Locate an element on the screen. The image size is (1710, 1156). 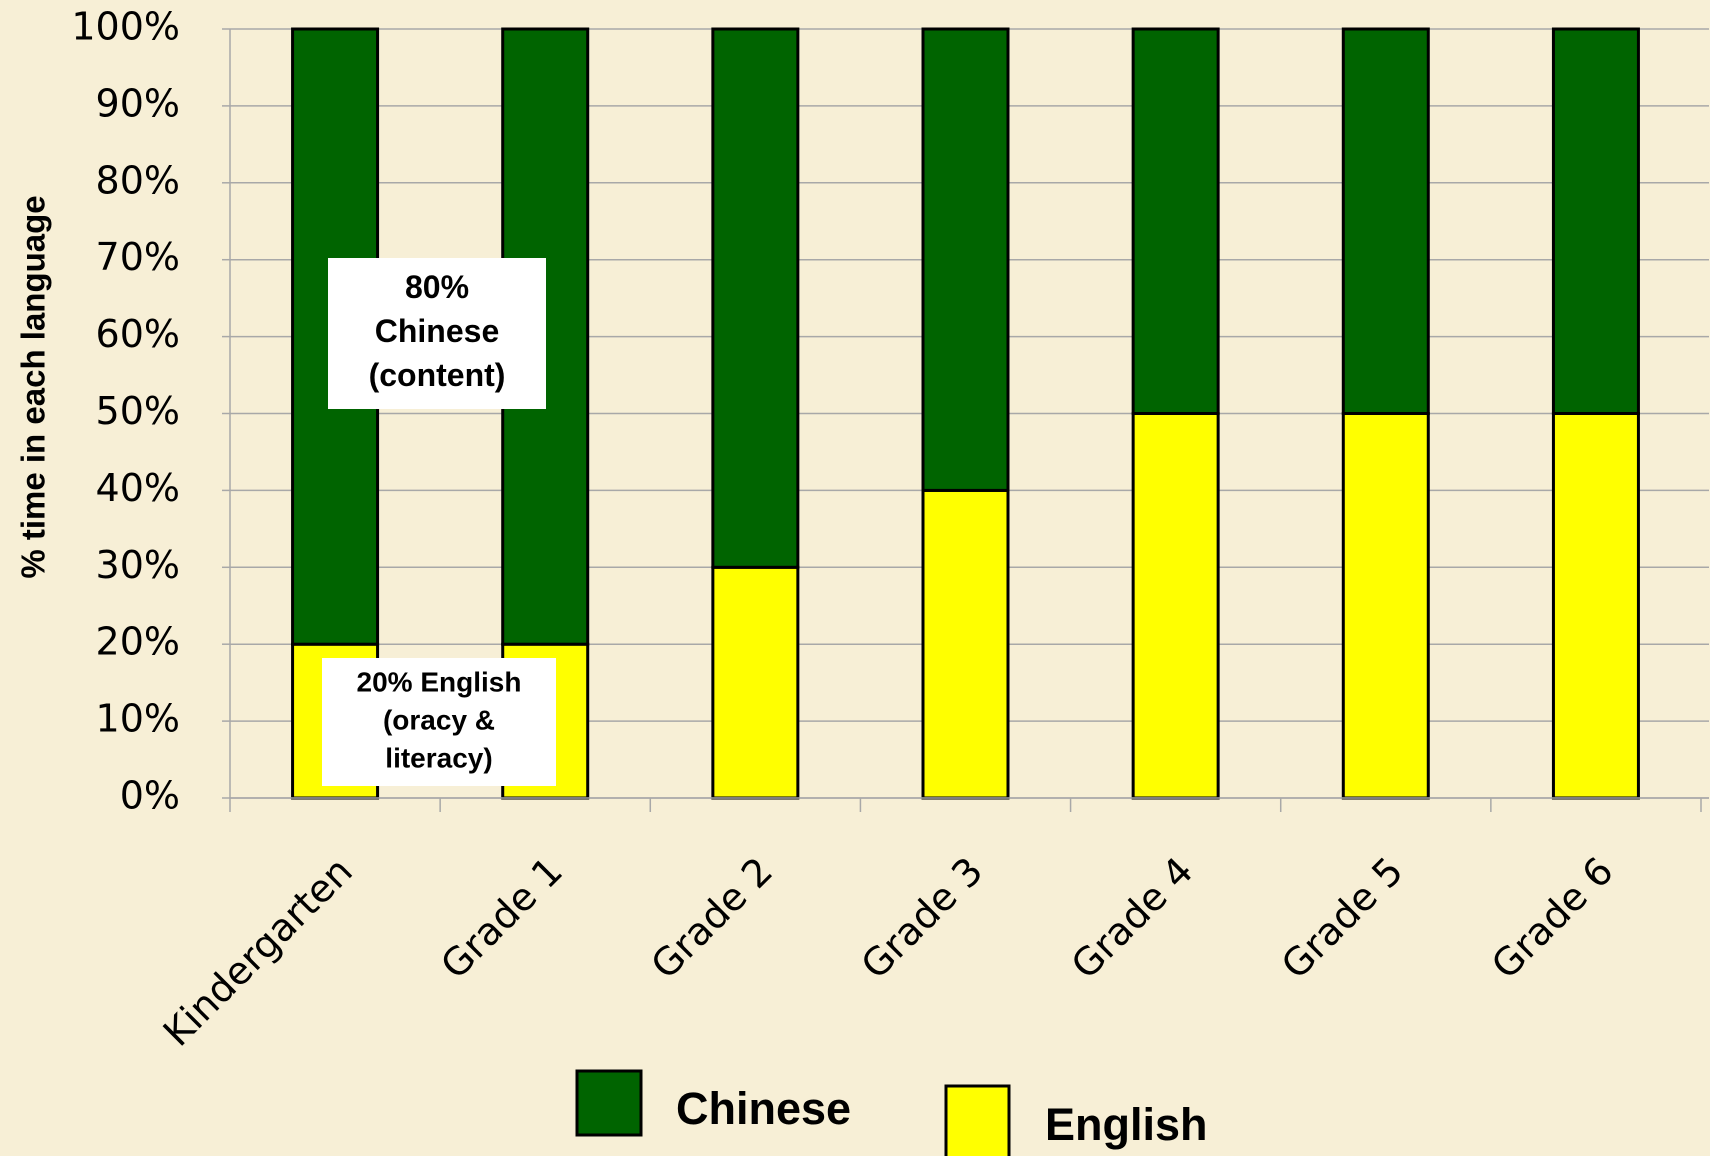
y-tick-label: 60% is located at coordinates (138, 334).